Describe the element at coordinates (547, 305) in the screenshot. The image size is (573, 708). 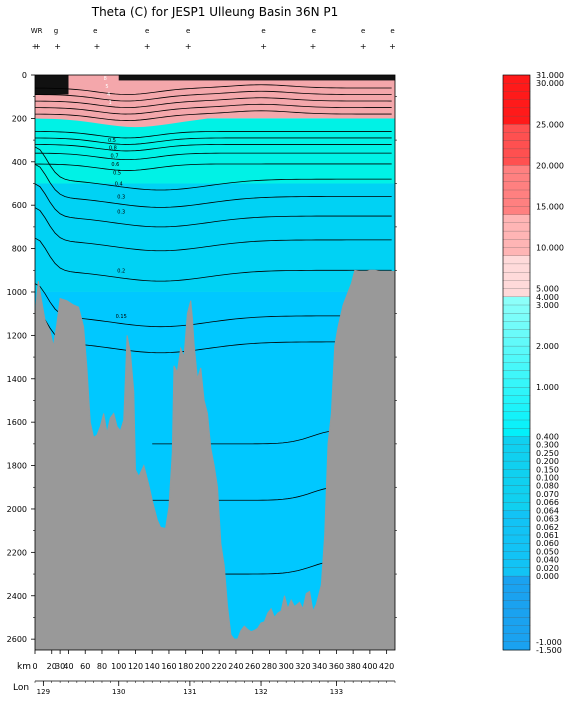
I see `colorbar-label: 3.000` at that location.